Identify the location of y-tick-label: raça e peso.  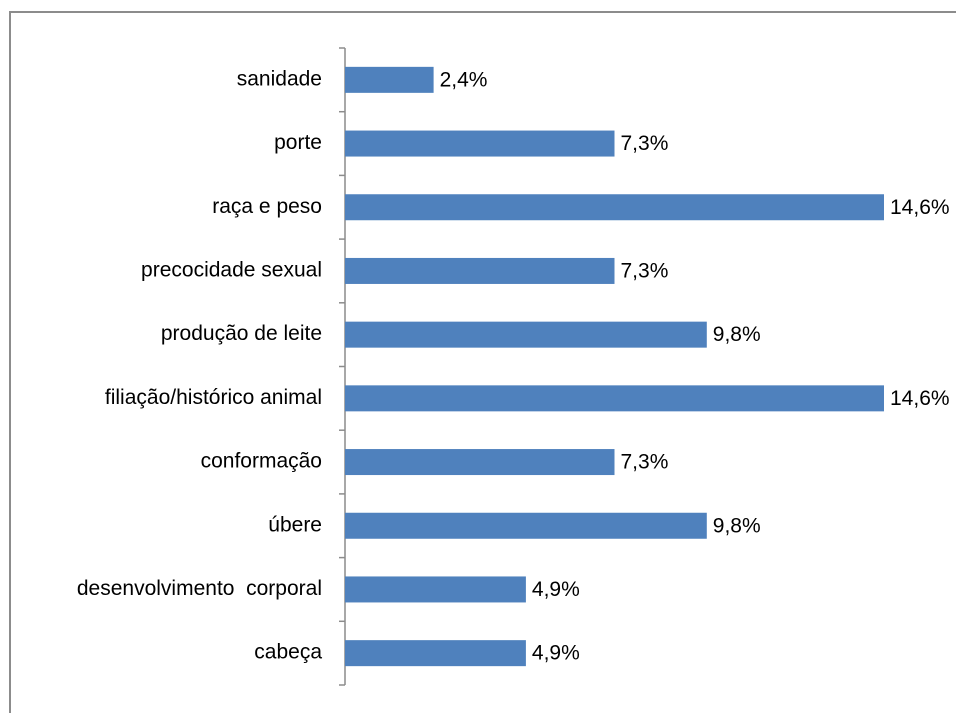
(267, 206).